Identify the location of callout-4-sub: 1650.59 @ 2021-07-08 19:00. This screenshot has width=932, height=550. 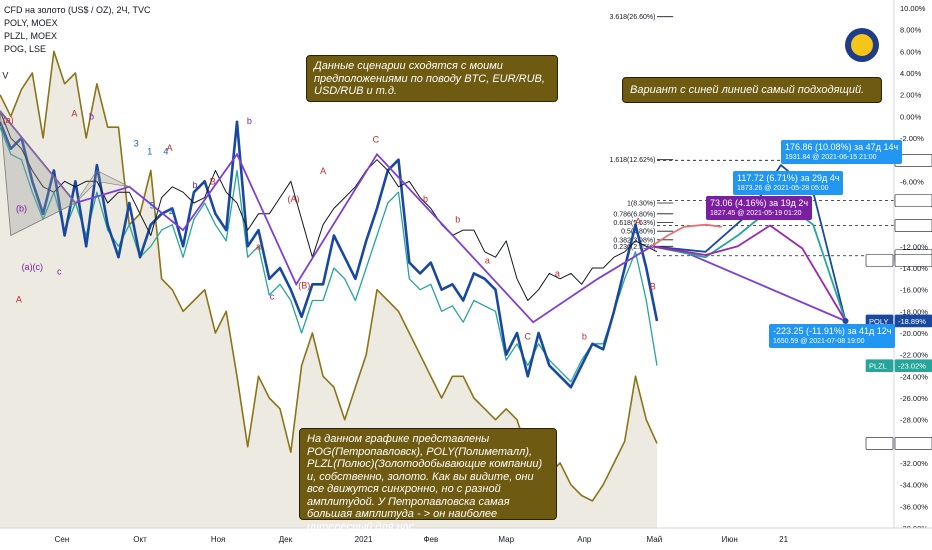
(819, 341).